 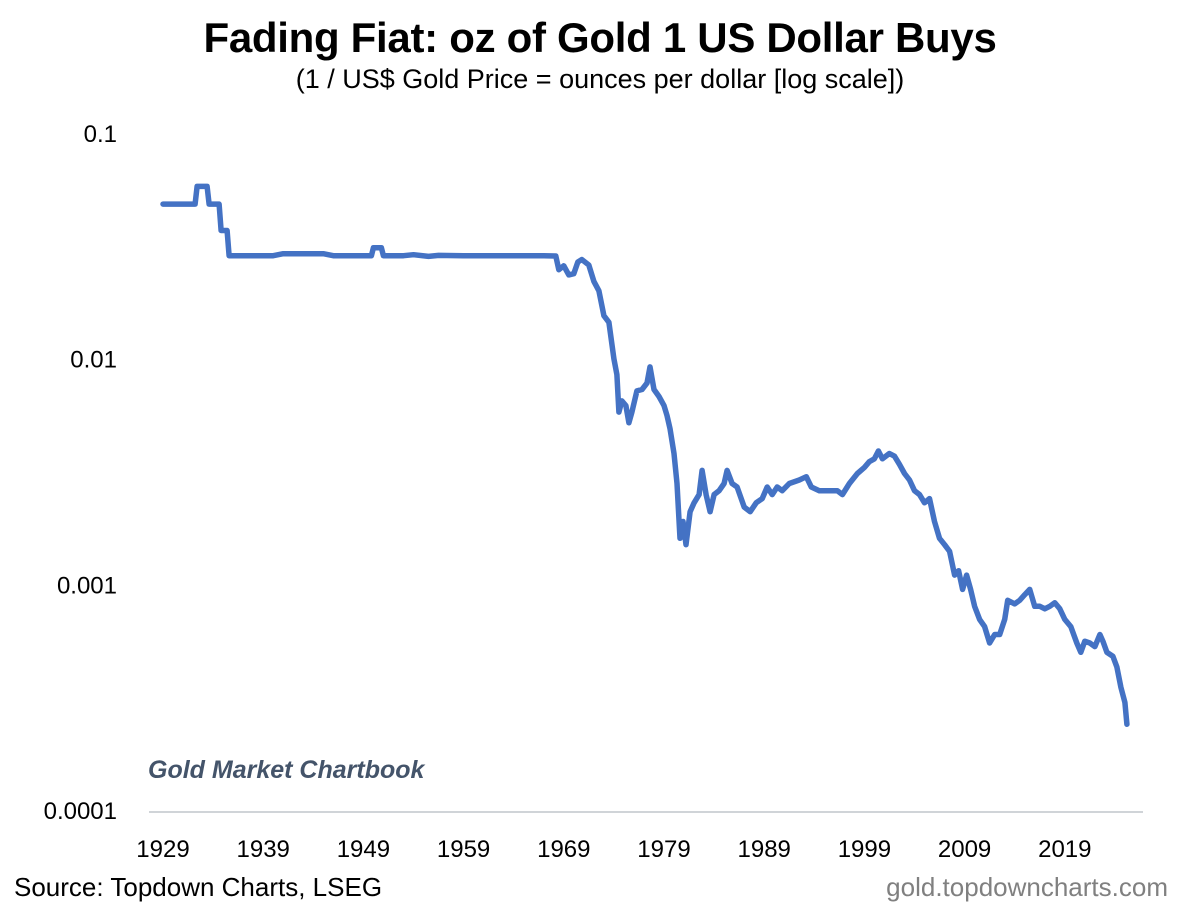 I want to click on x-tick-label: 2019, so click(x=1064, y=849).